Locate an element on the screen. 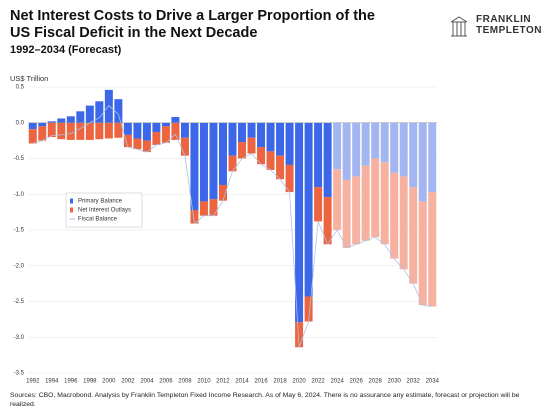  x-tick-label: 2024 is located at coordinates (337, 382).